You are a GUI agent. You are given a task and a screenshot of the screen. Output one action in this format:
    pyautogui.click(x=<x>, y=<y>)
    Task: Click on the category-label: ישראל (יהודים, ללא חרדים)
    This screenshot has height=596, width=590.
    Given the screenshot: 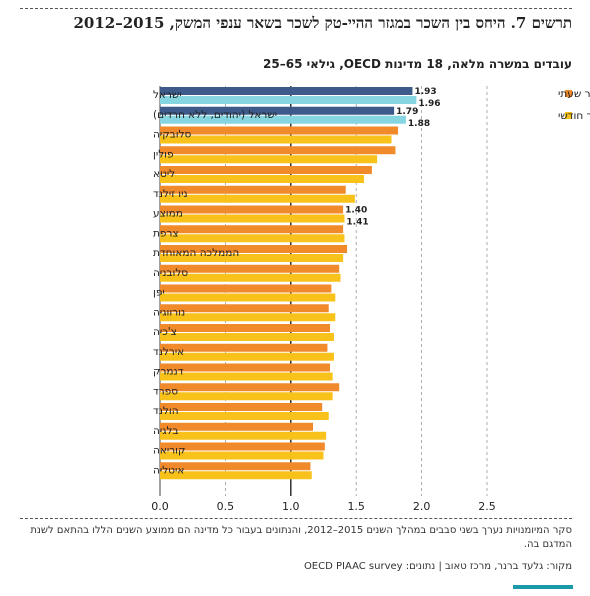 What is the action you would take?
    pyautogui.click(x=215, y=115)
    